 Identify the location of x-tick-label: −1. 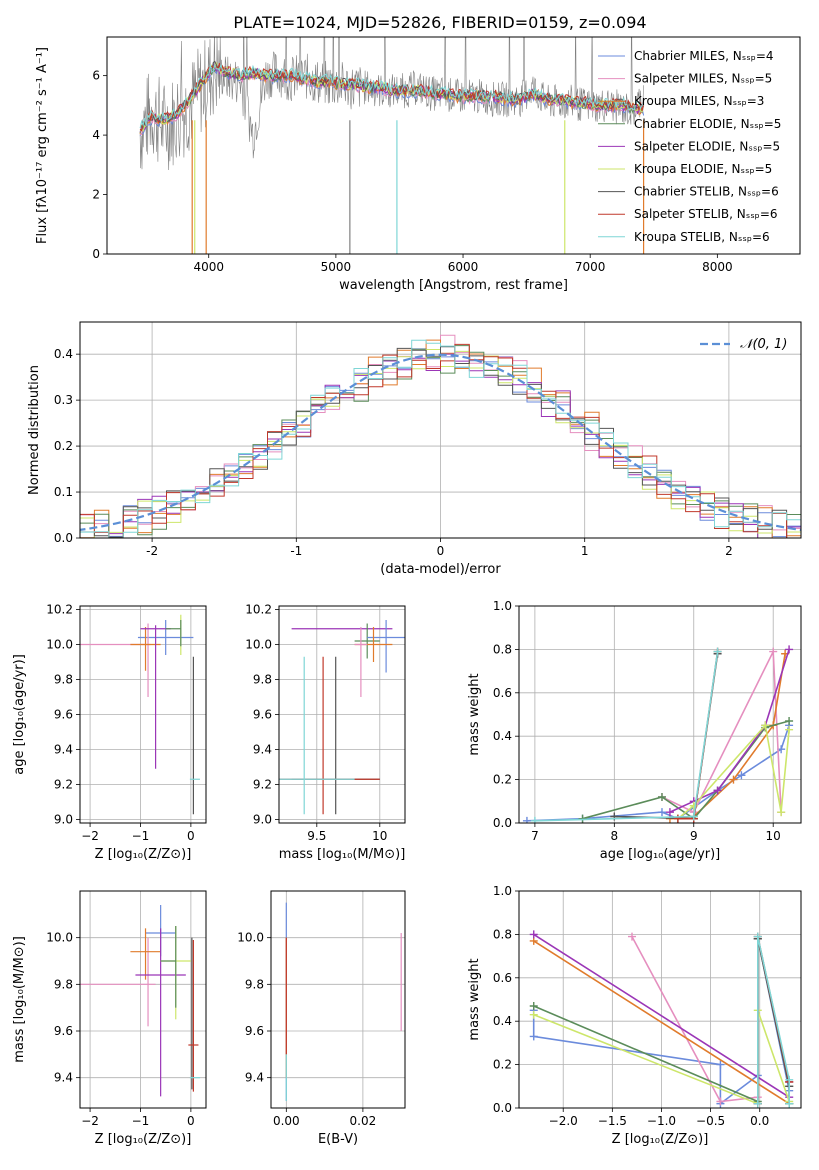
(141, 1121).